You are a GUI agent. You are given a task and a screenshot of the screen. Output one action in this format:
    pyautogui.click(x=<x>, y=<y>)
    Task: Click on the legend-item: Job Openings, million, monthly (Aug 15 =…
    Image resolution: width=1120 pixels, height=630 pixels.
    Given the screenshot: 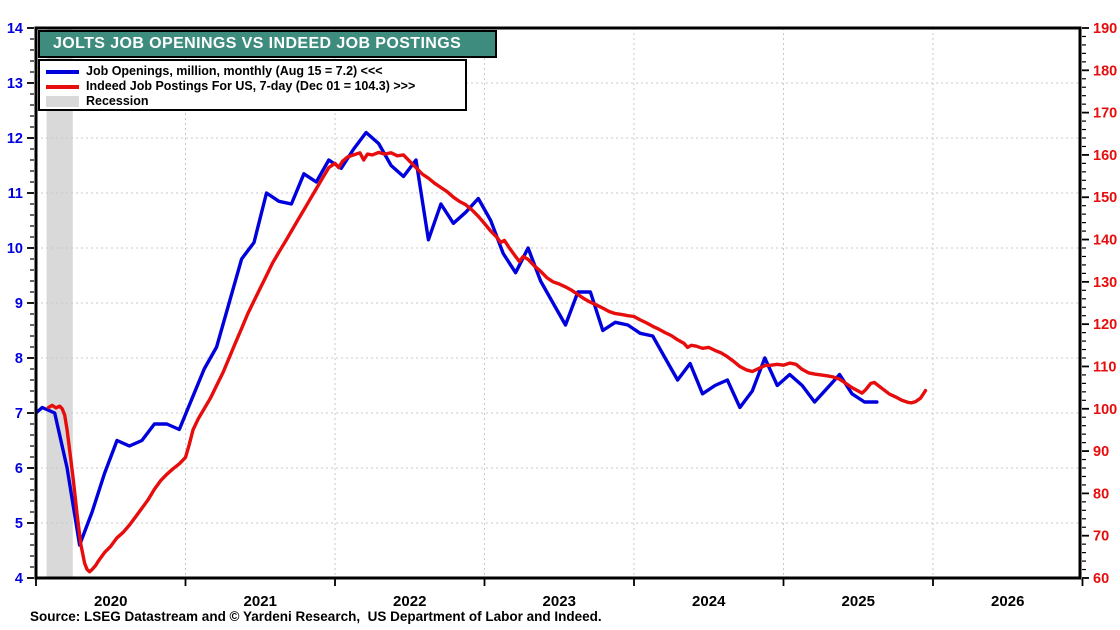 What is the action you would take?
    pyautogui.click(x=255, y=71)
    